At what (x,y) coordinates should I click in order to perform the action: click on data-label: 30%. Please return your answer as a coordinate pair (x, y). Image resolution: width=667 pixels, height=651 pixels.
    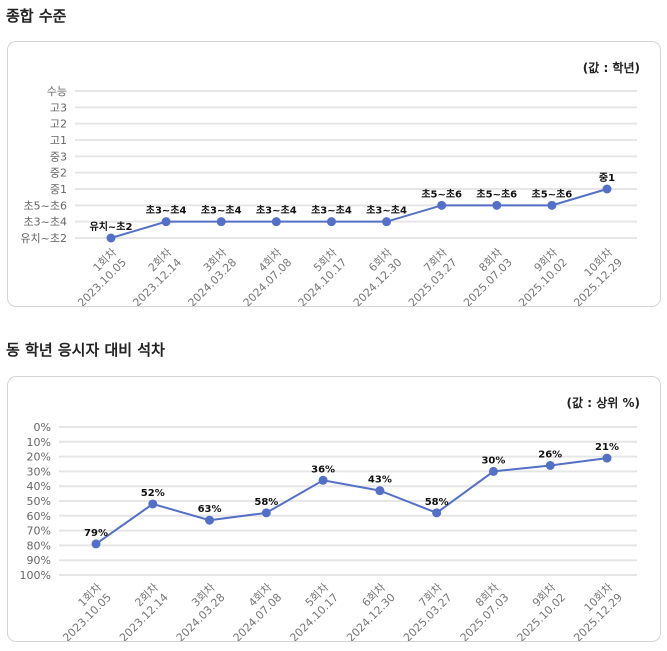
    Looking at the image, I should click on (493, 460).